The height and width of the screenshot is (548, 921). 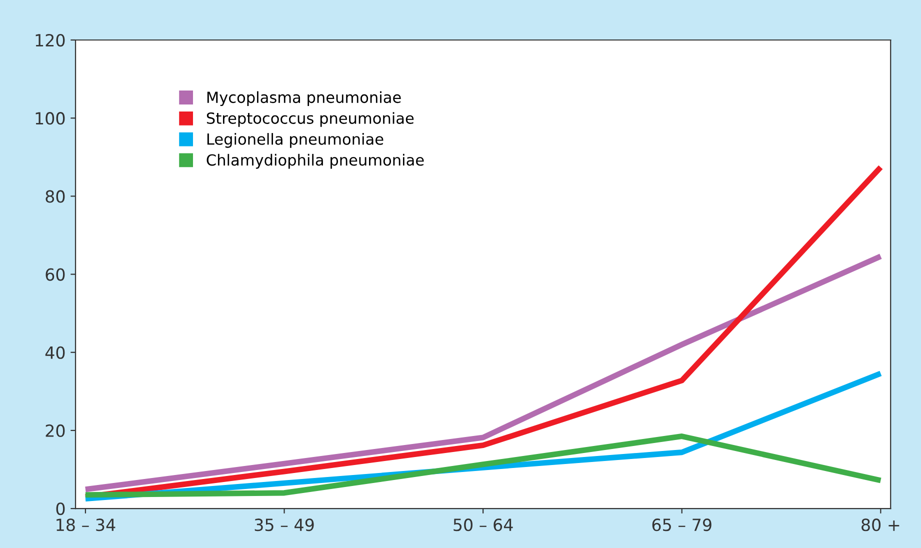 I want to click on legend-label: Mycoplasma pneumoniae, so click(x=304, y=98).